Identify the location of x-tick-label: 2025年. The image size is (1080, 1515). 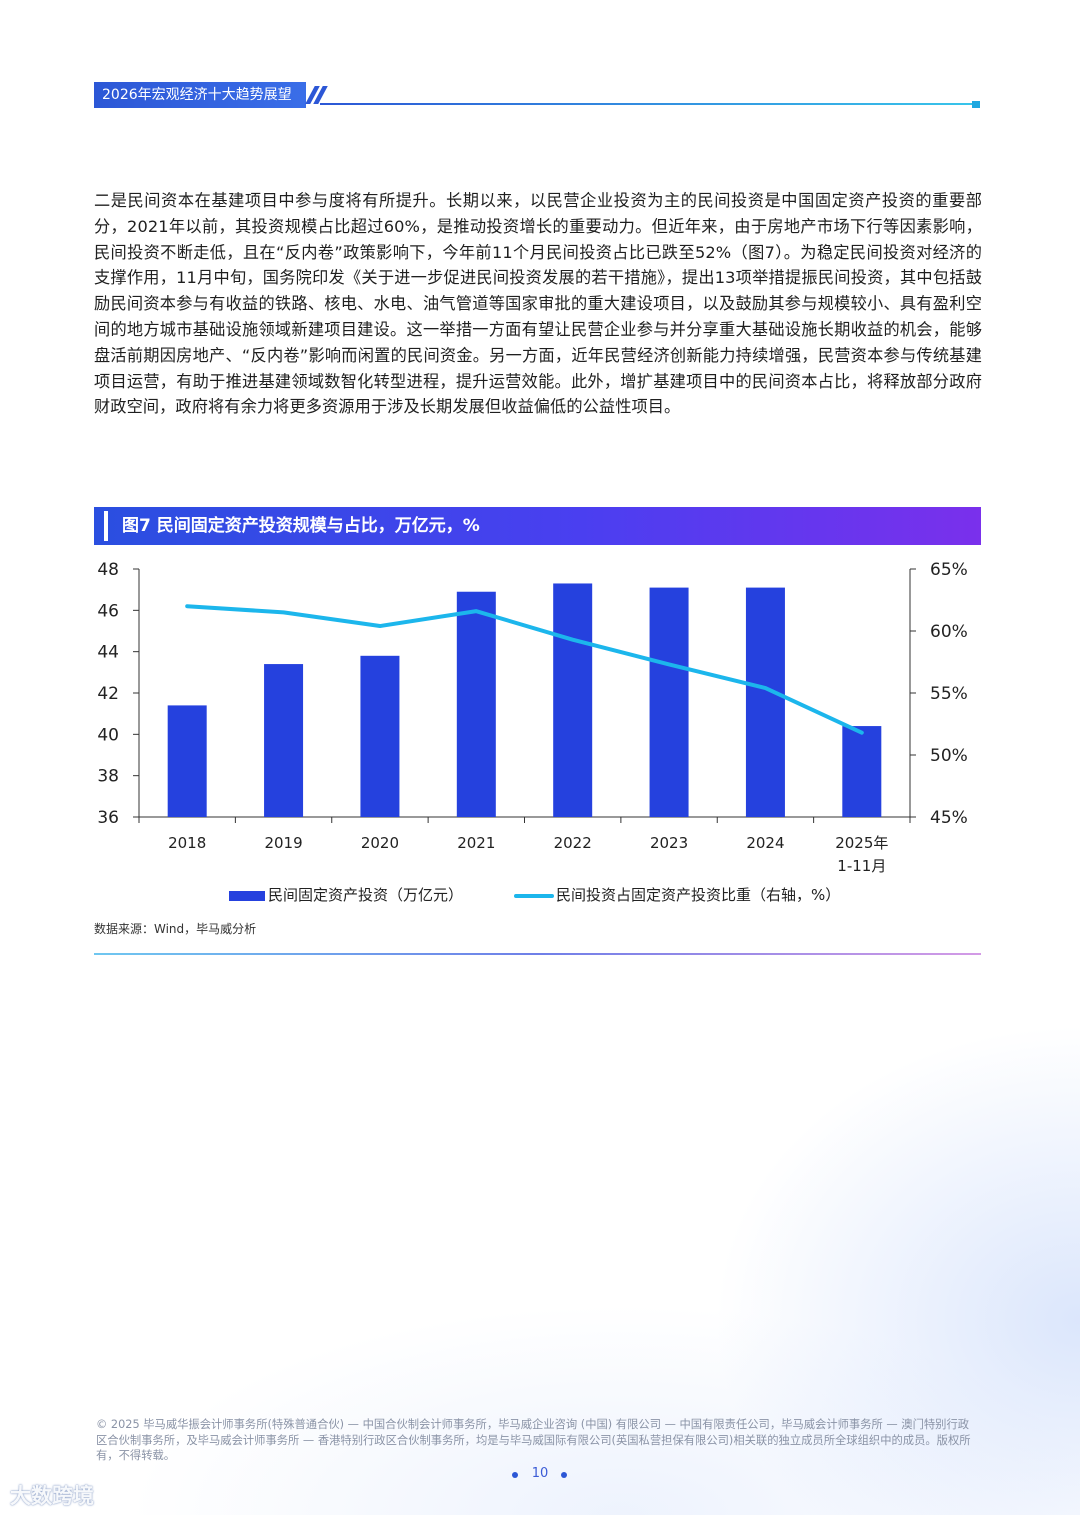
(861, 843).